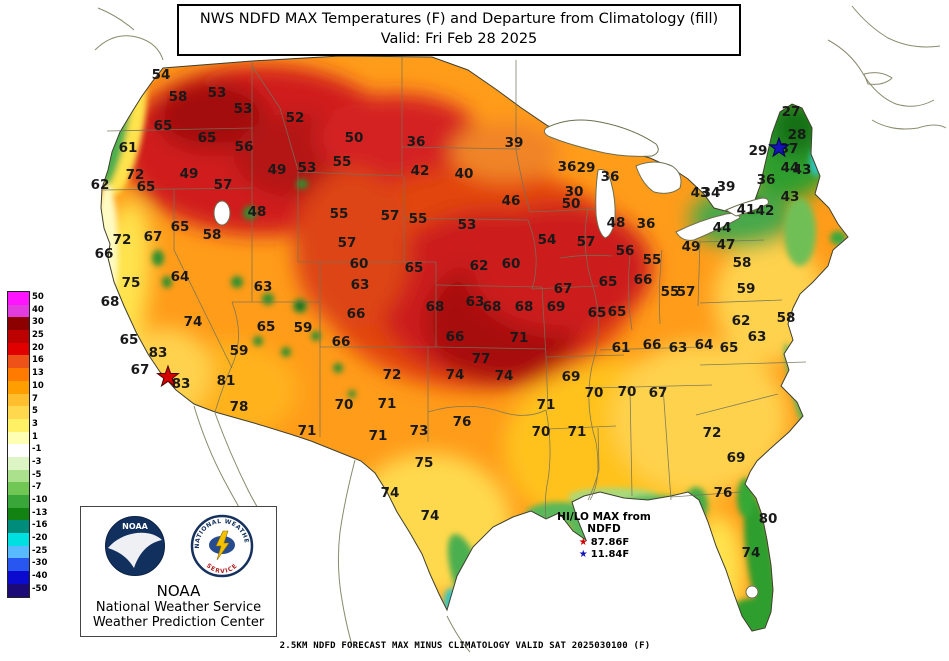 The width and height of the screenshot is (949, 661). What do you see at coordinates (35, 398) in the screenshot?
I see `legend-label: 7` at bounding box center [35, 398].